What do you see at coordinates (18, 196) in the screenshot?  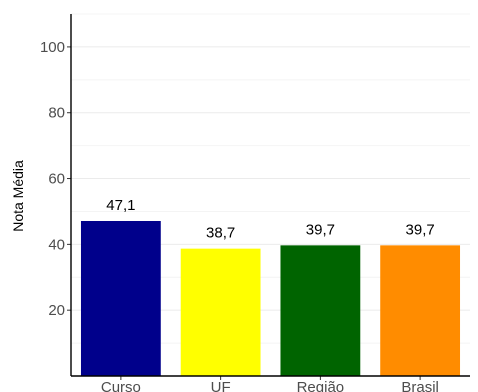 I see `y-axis-title: Nota Média` at bounding box center [18, 196].